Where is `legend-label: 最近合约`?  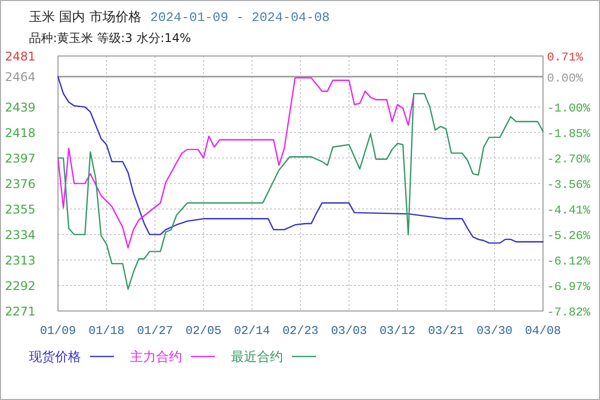
legend-label: 最近合约 is located at coordinates (257, 357).